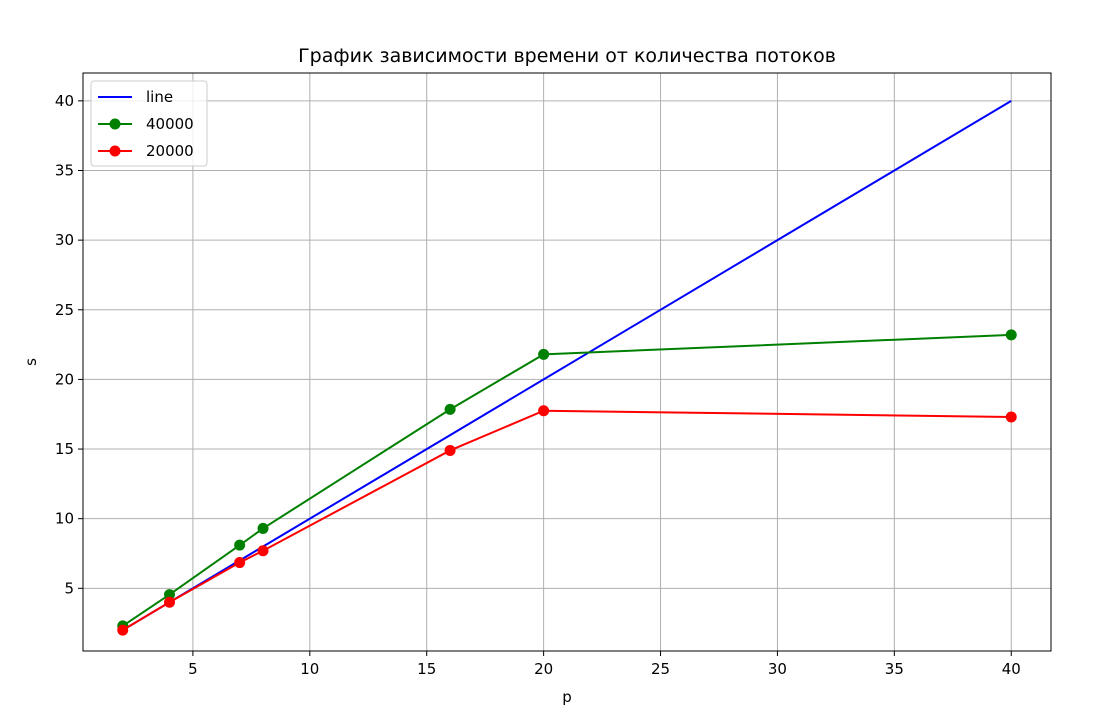 This screenshot has height=718, width=1120. I want to click on legend-label-40000: 40000, so click(170, 124).